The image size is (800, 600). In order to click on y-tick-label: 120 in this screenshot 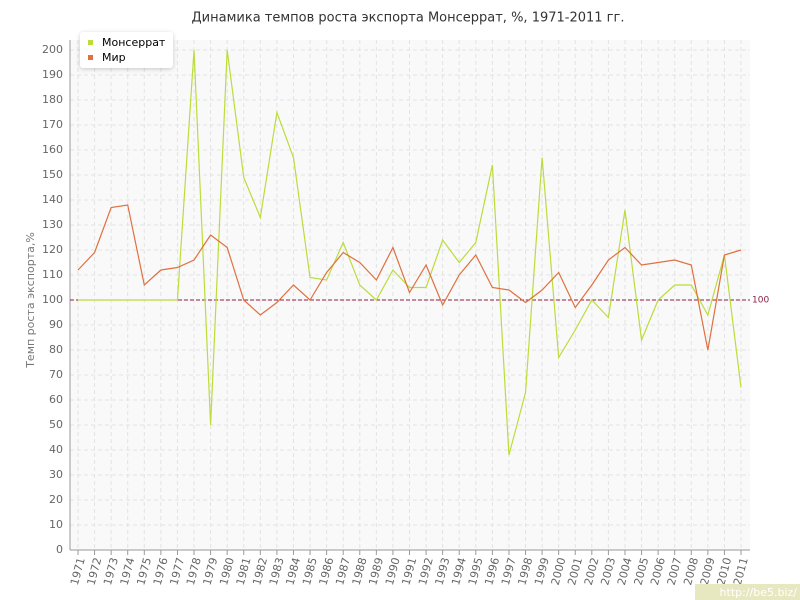, I will do `click(52, 249)`.